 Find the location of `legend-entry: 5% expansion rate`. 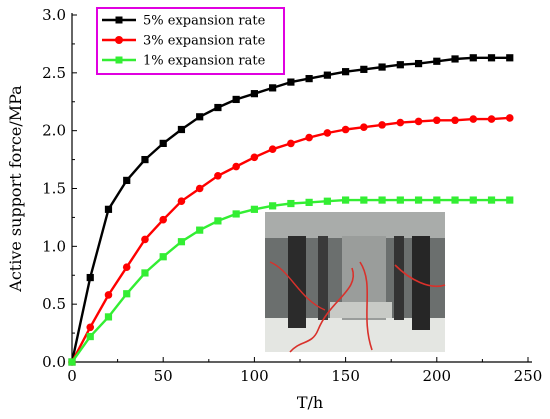

legend-entry: 5% expansion rate is located at coordinates (184, 21).